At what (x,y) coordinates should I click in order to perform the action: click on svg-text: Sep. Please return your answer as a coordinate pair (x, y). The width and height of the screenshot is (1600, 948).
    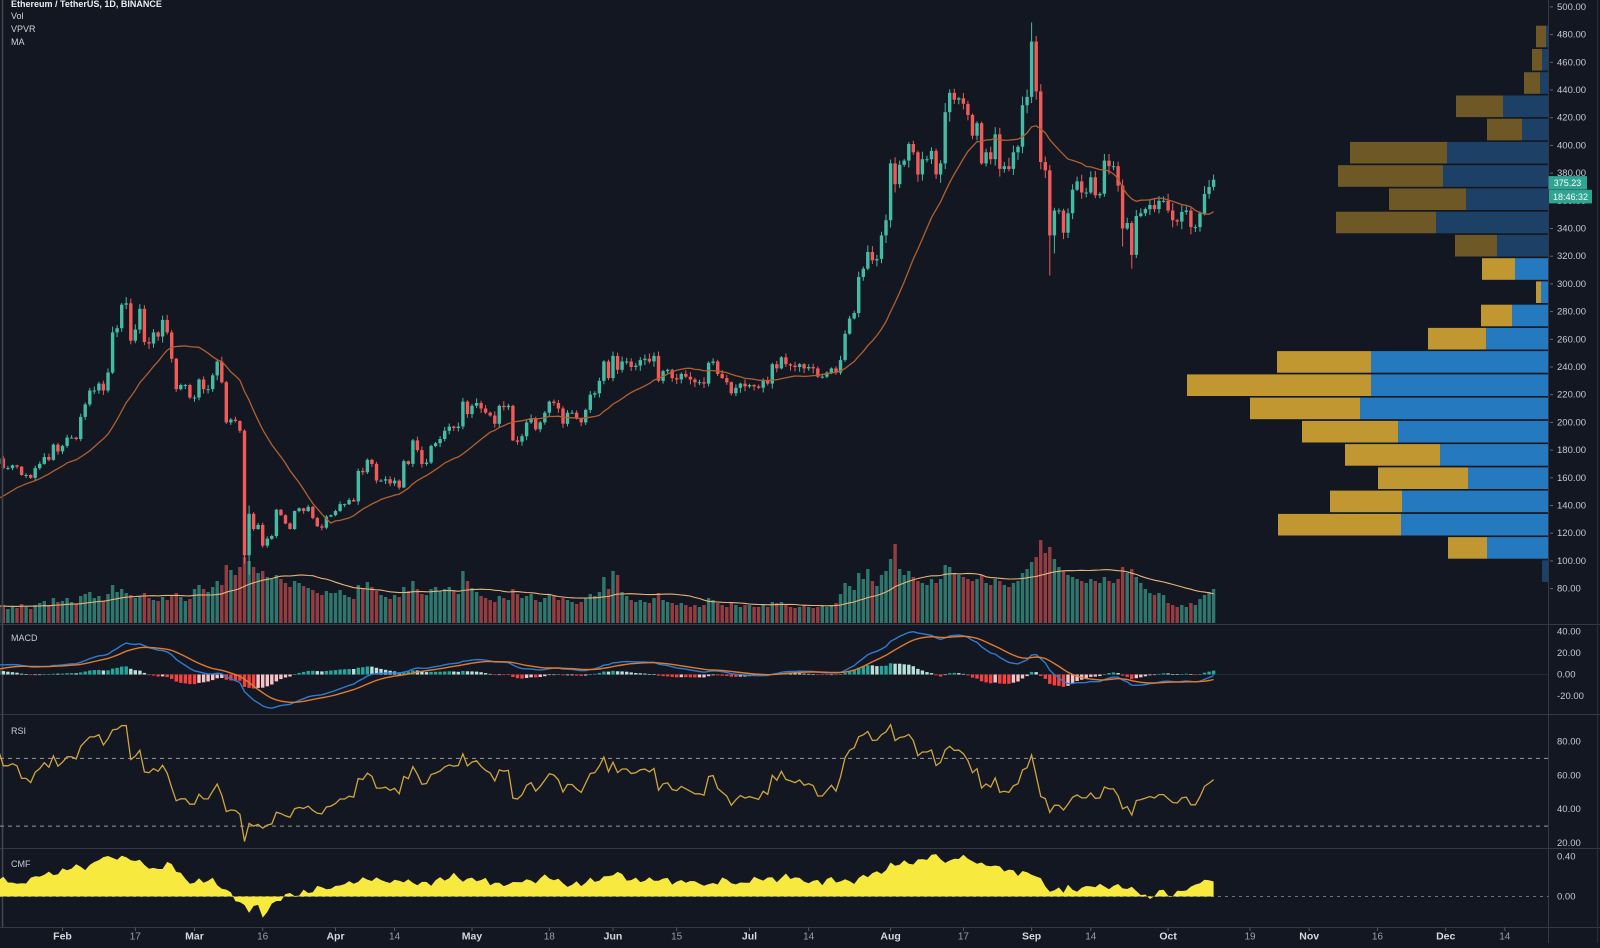
    Looking at the image, I should click on (1031, 937).